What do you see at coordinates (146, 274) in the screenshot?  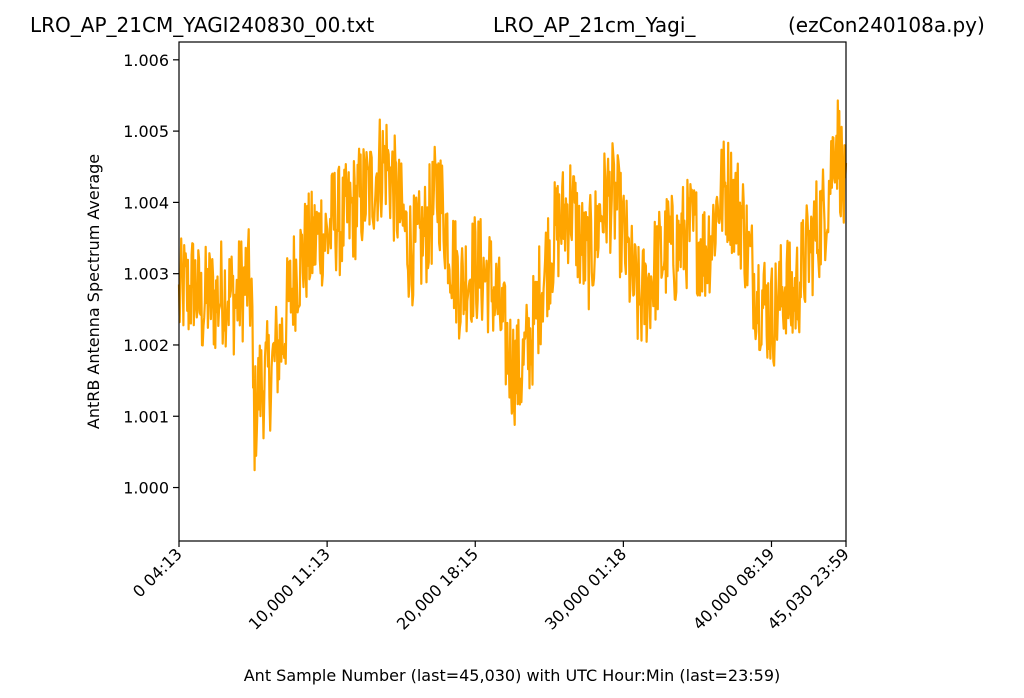 I see `y-tick-label: 1.003` at bounding box center [146, 274].